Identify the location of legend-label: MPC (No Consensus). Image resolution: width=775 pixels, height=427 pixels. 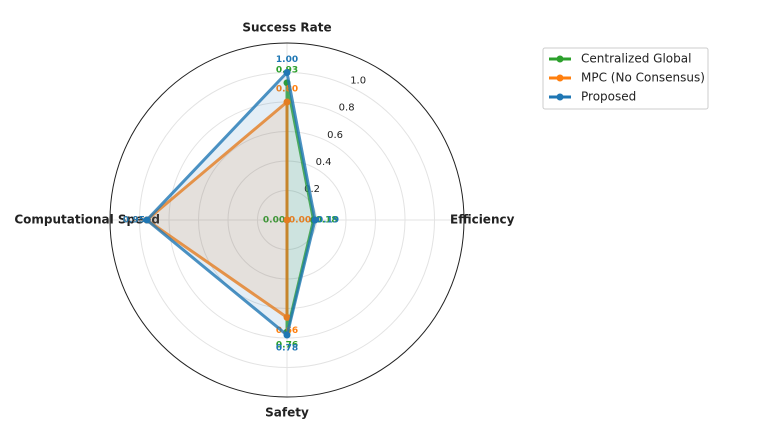
(643, 78).